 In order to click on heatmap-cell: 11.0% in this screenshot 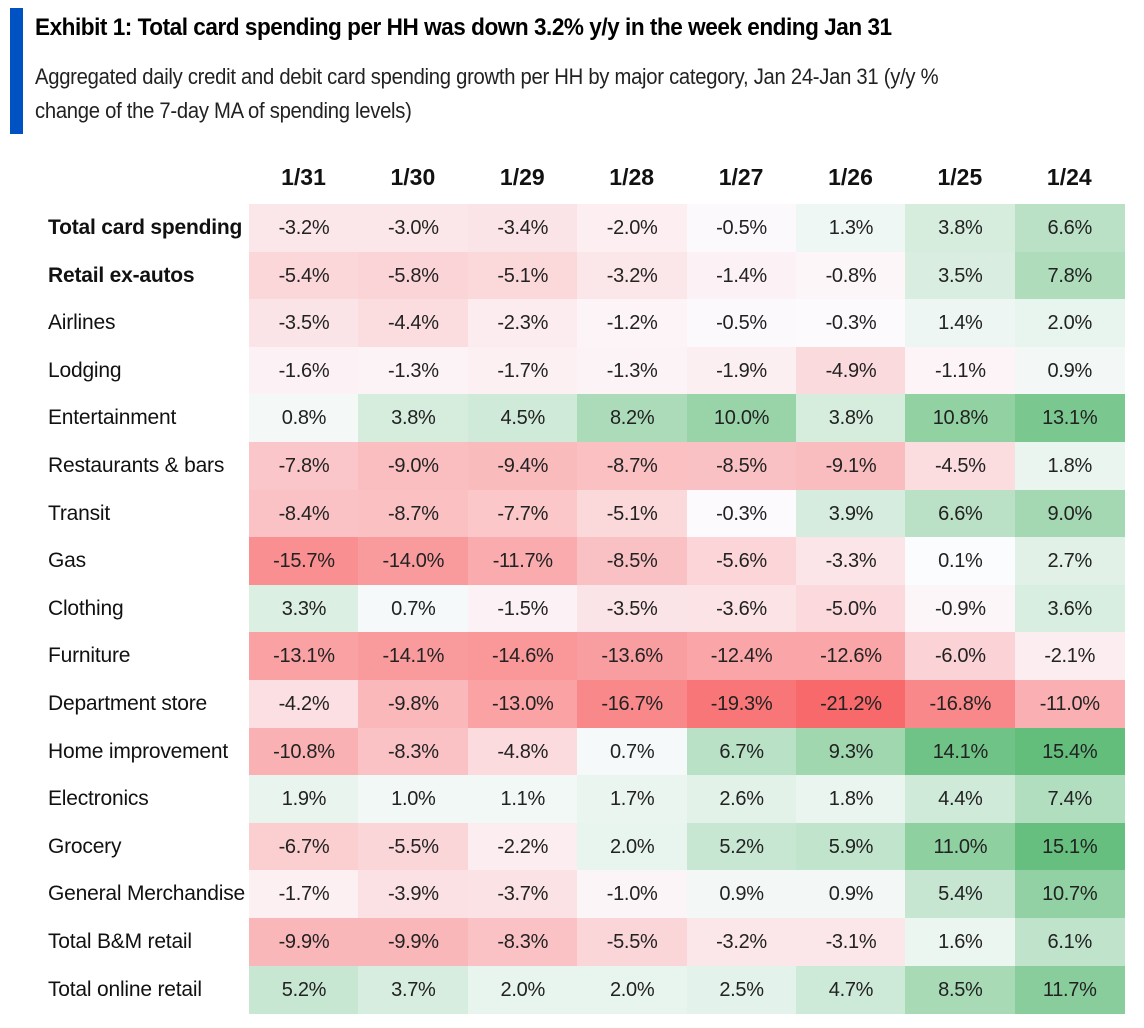, I will do `click(960, 846)`.